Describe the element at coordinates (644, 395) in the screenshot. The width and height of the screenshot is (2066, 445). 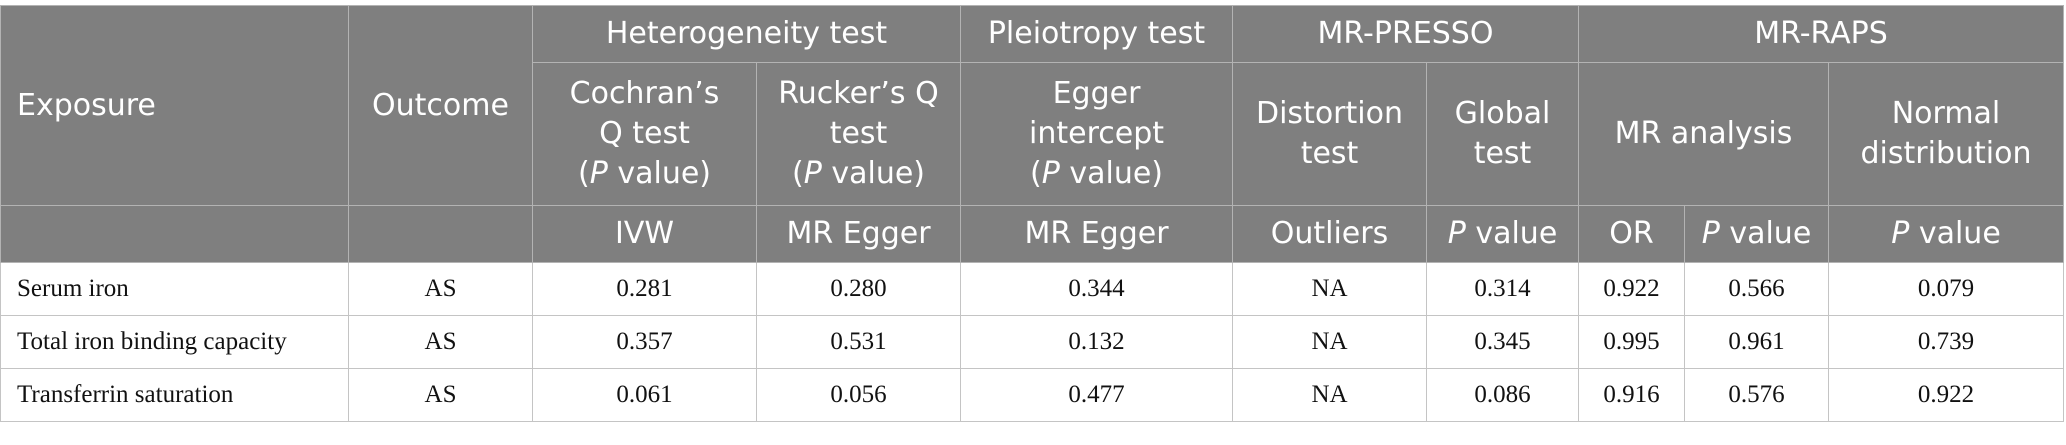
I see `ivw-cell: 0.061` at that location.